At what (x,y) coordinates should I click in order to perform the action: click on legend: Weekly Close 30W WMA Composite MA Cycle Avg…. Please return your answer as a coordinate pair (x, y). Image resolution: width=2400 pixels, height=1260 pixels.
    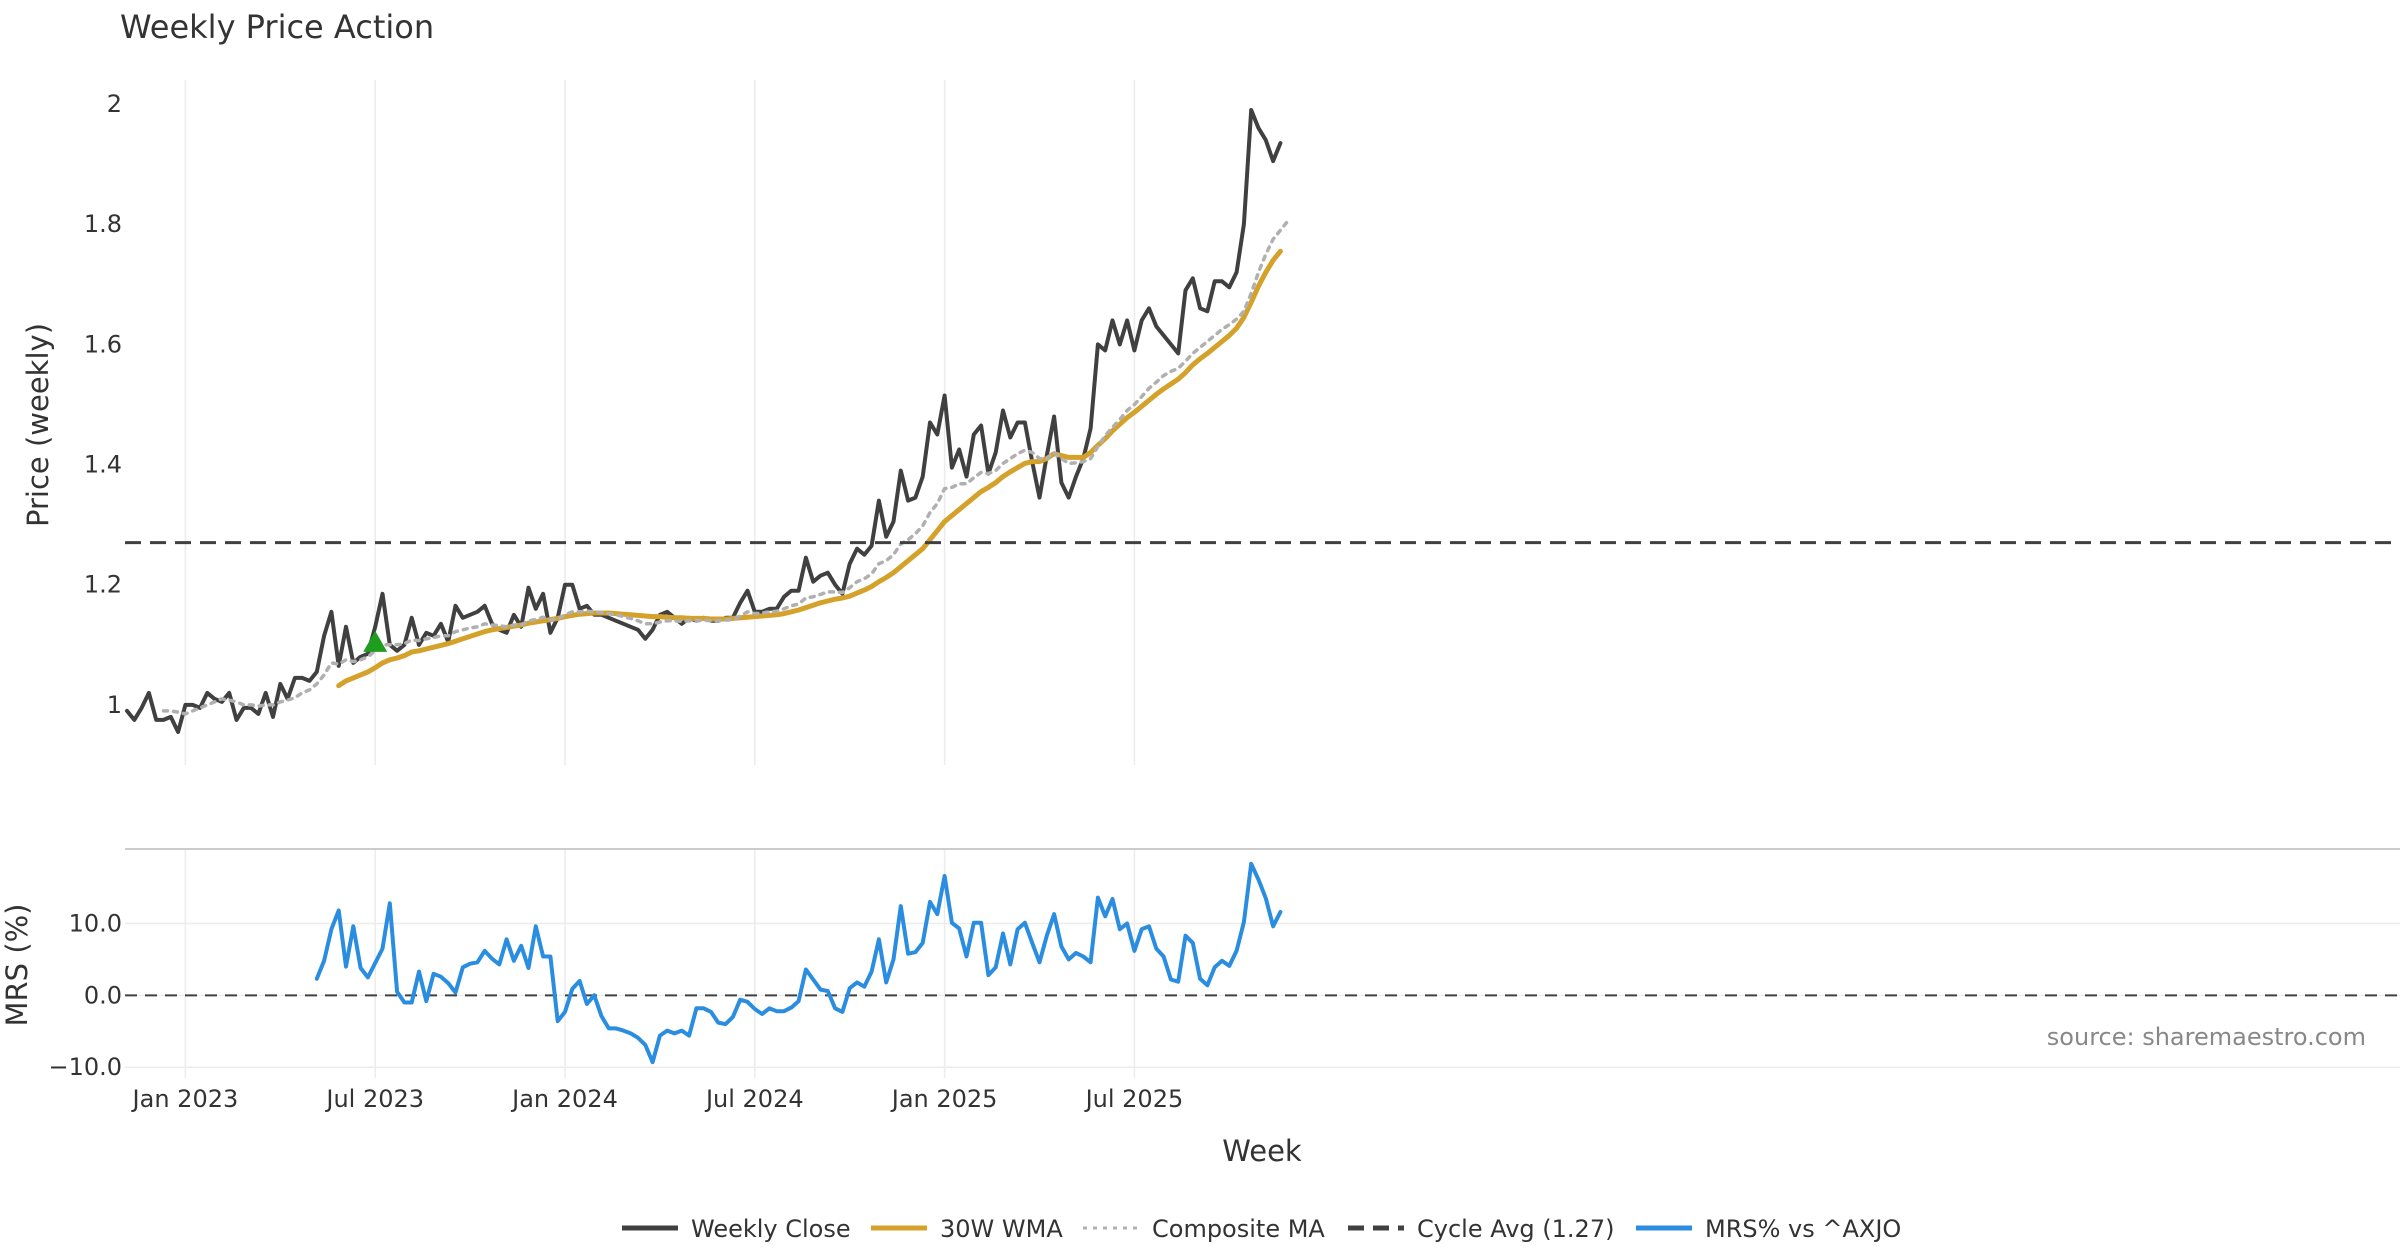
    Looking at the image, I should click on (1261, 1229).